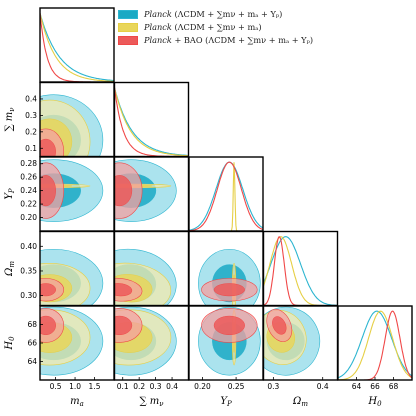  Describe the element at coordinates (394, 386) in the screenshot. I see `x-tick-label: 68` at that location.